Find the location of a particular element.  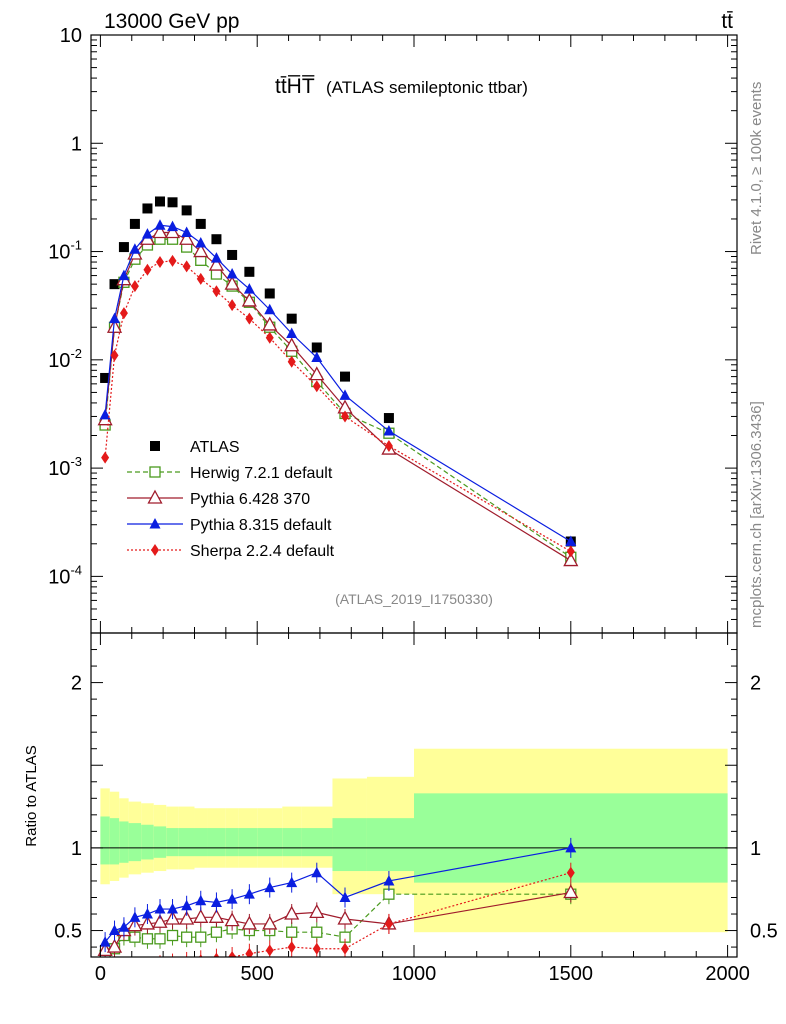

y-tick-label: 10⁻² is located at coordinates (65, 359).